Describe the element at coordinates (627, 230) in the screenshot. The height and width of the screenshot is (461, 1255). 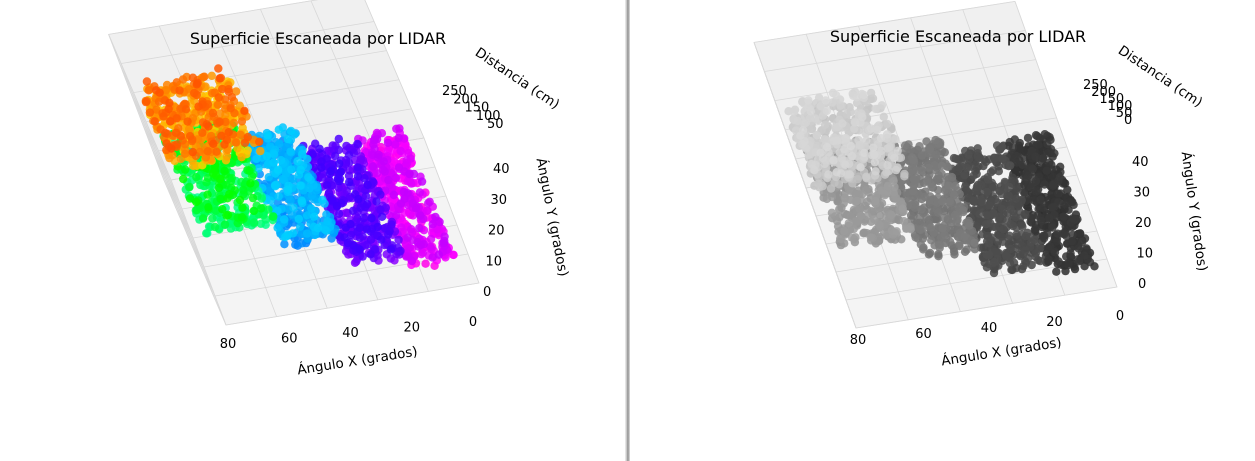
I see `pane-divider` at that location.